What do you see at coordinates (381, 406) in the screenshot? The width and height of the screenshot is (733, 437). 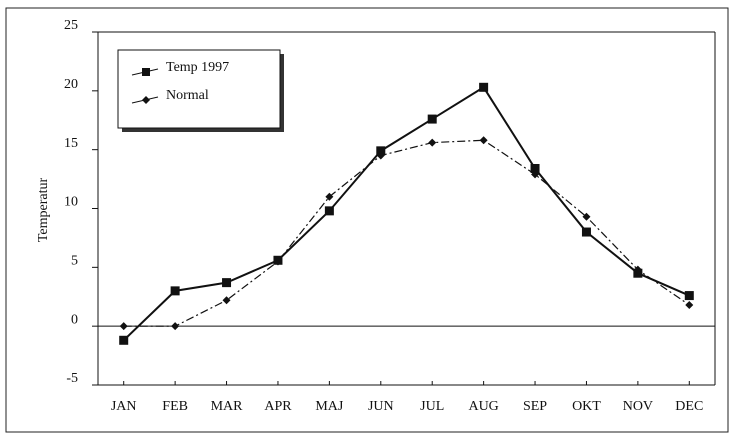 I see `x-tick-label: JUN` at bounding box center [381, 406].